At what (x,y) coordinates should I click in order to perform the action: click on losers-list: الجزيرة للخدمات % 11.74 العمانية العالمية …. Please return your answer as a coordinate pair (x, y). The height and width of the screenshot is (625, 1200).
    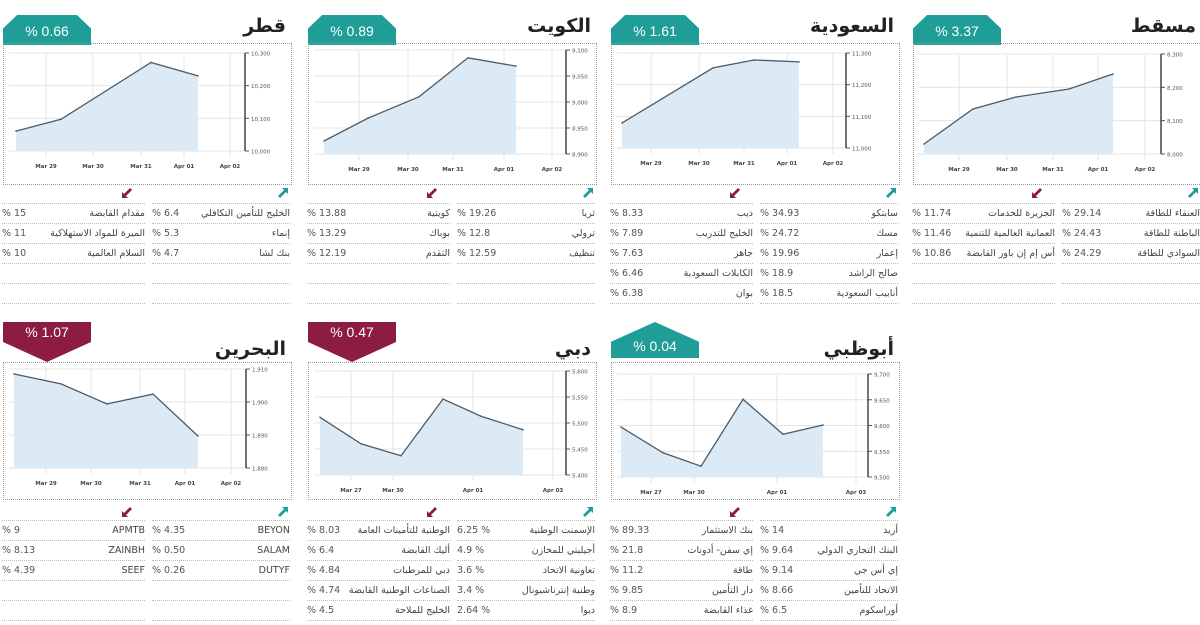
    Looking at the image, I should click on (983, 253).